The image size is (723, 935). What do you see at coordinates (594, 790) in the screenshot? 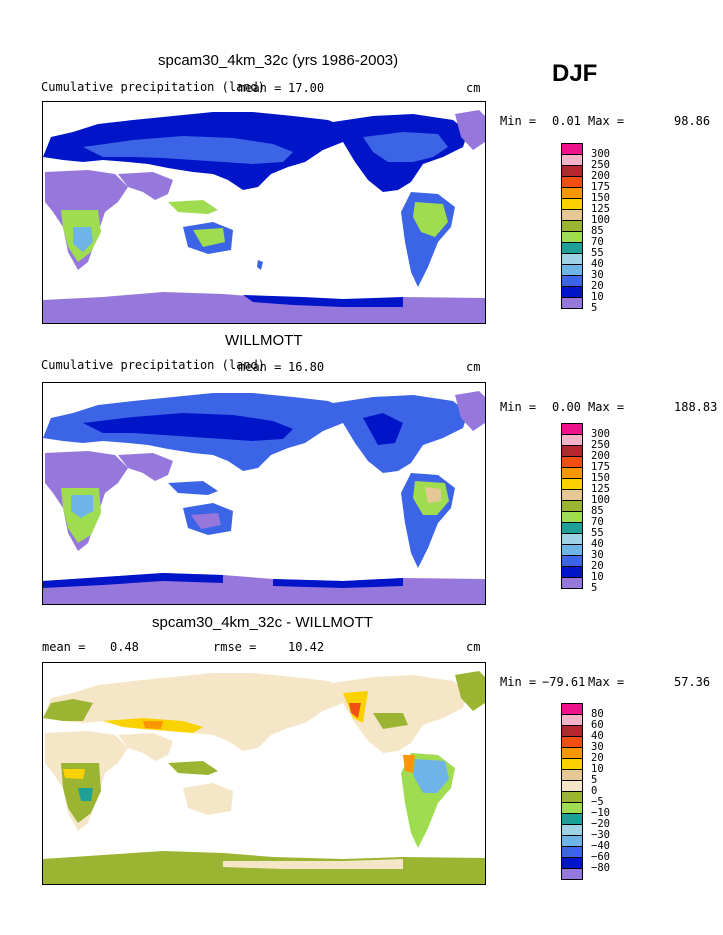
I see `colorbar-level-label: 0` at bounding box center [594, 790].